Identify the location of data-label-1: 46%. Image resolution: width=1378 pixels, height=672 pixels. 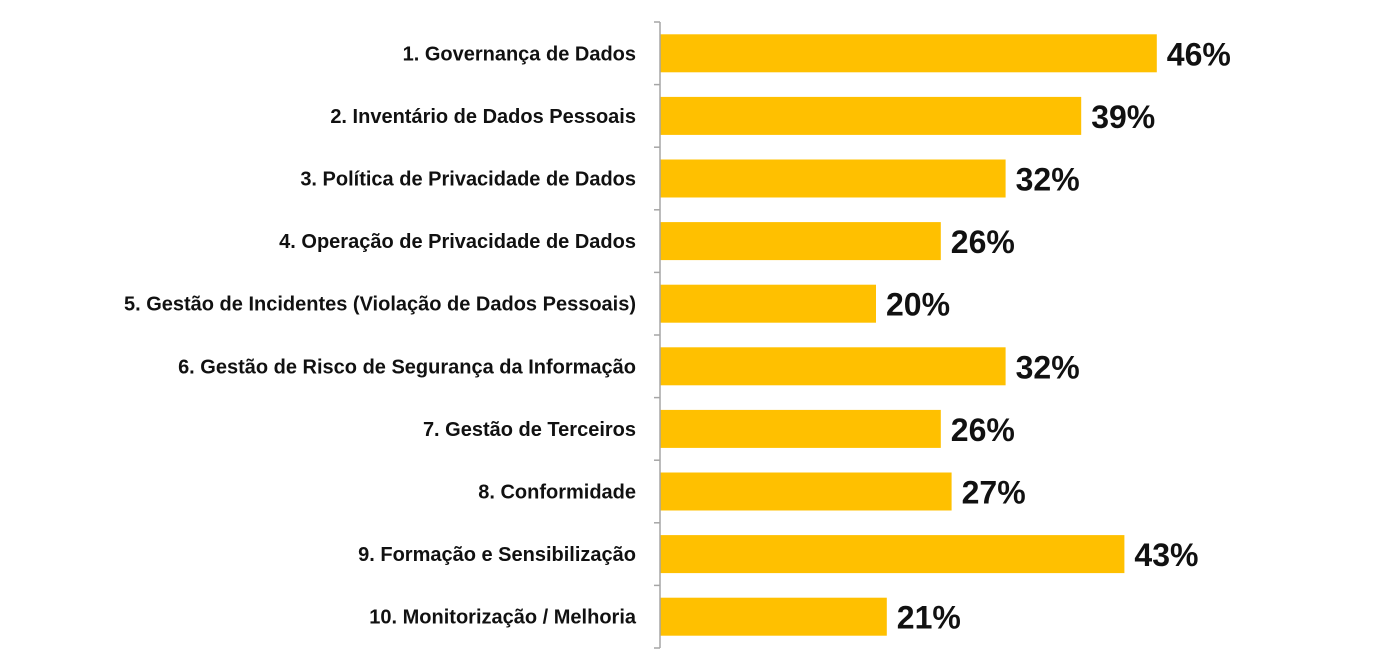
(1199, 54).